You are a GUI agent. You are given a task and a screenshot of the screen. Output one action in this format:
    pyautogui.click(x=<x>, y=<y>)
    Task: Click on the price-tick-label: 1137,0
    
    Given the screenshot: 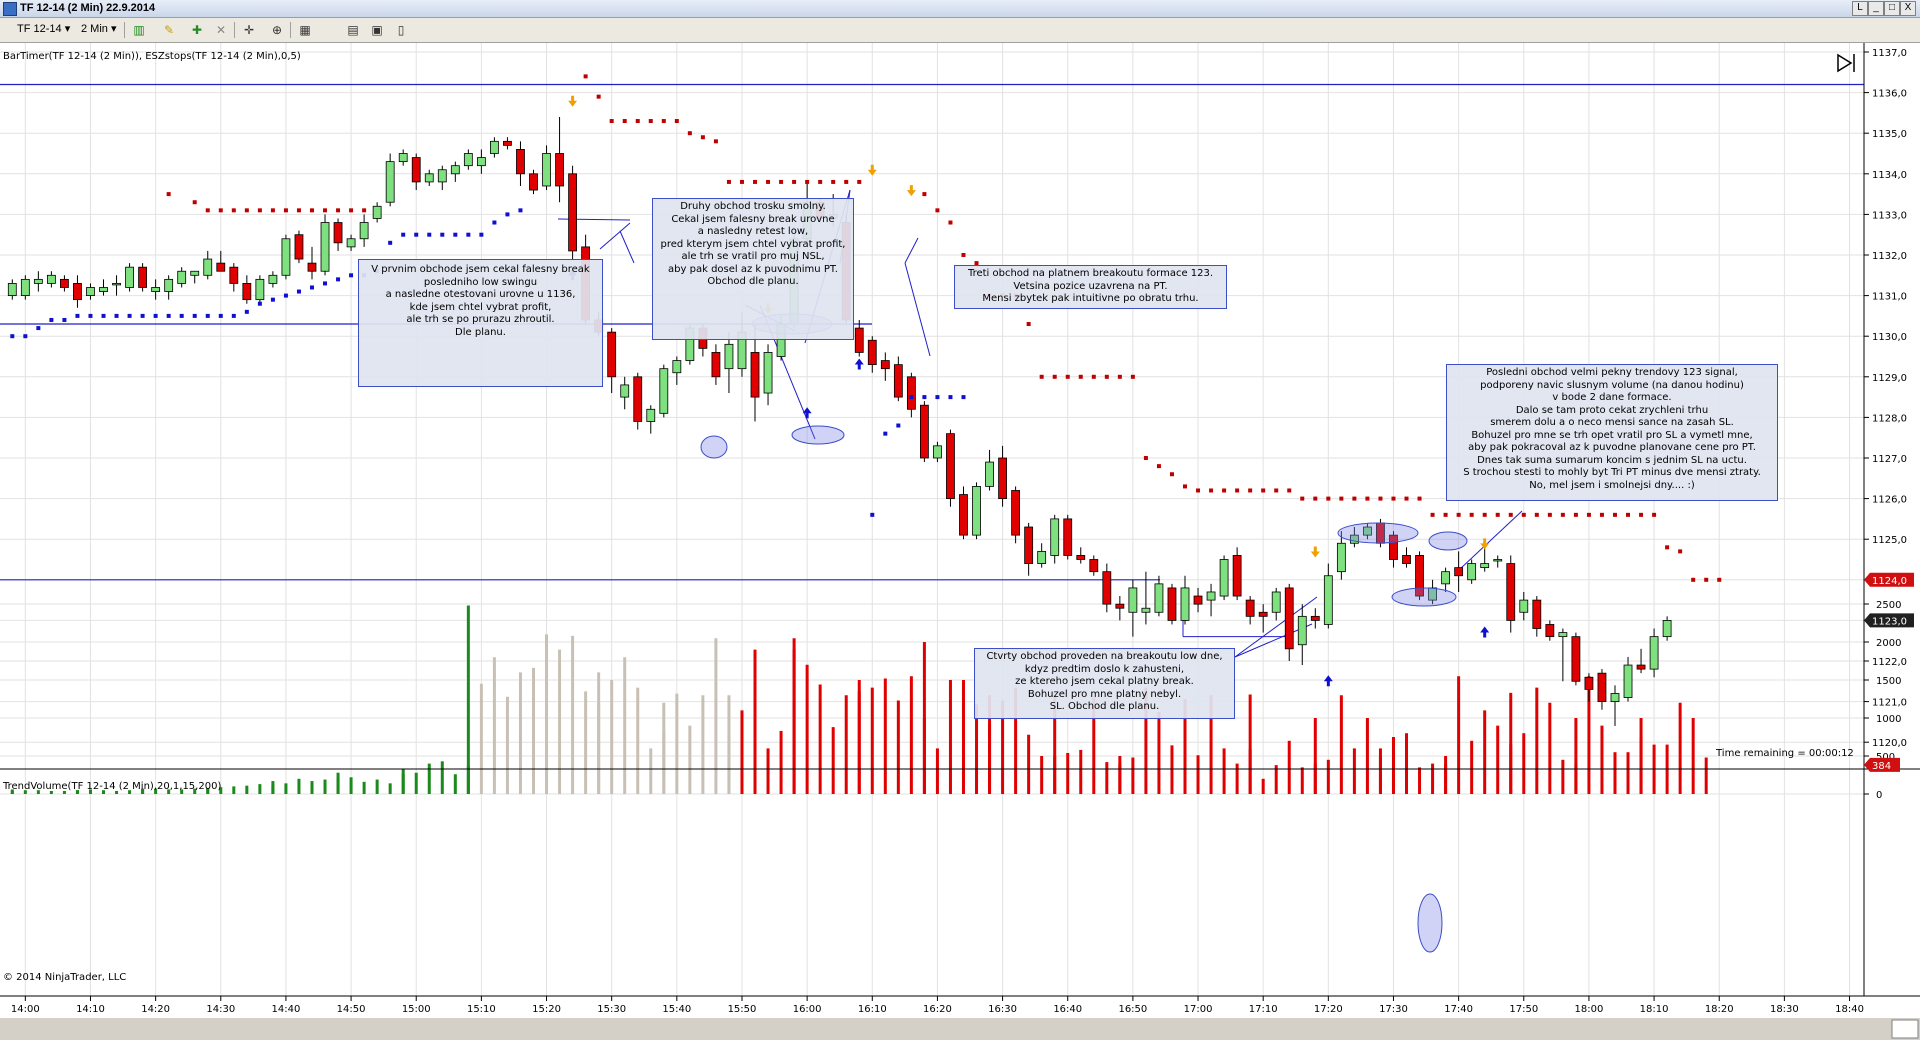 What is the action you would take?
    pyautogui.click(x=1889, y=53)
    